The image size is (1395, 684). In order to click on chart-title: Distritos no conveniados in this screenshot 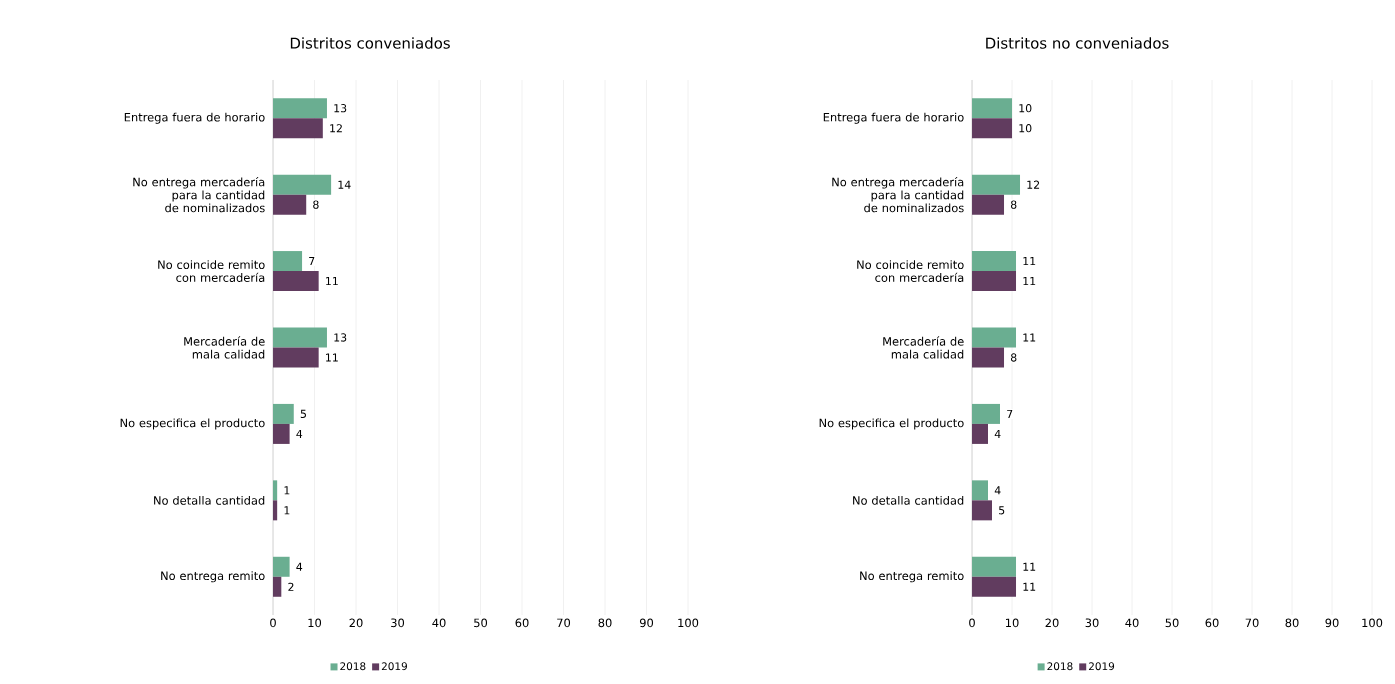, I will do `click(1077, 43)`.